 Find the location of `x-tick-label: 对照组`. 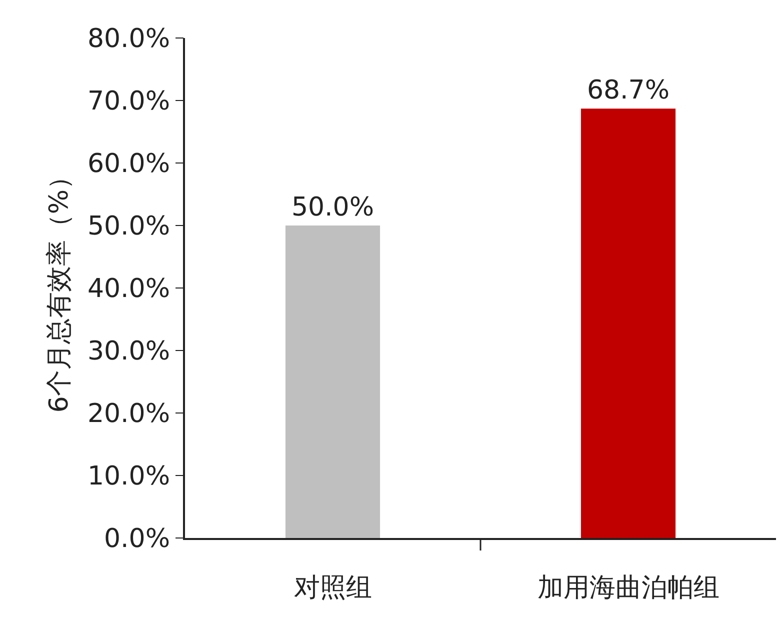

x-tick-label: 对照组 is located at coordinates (333, 587).